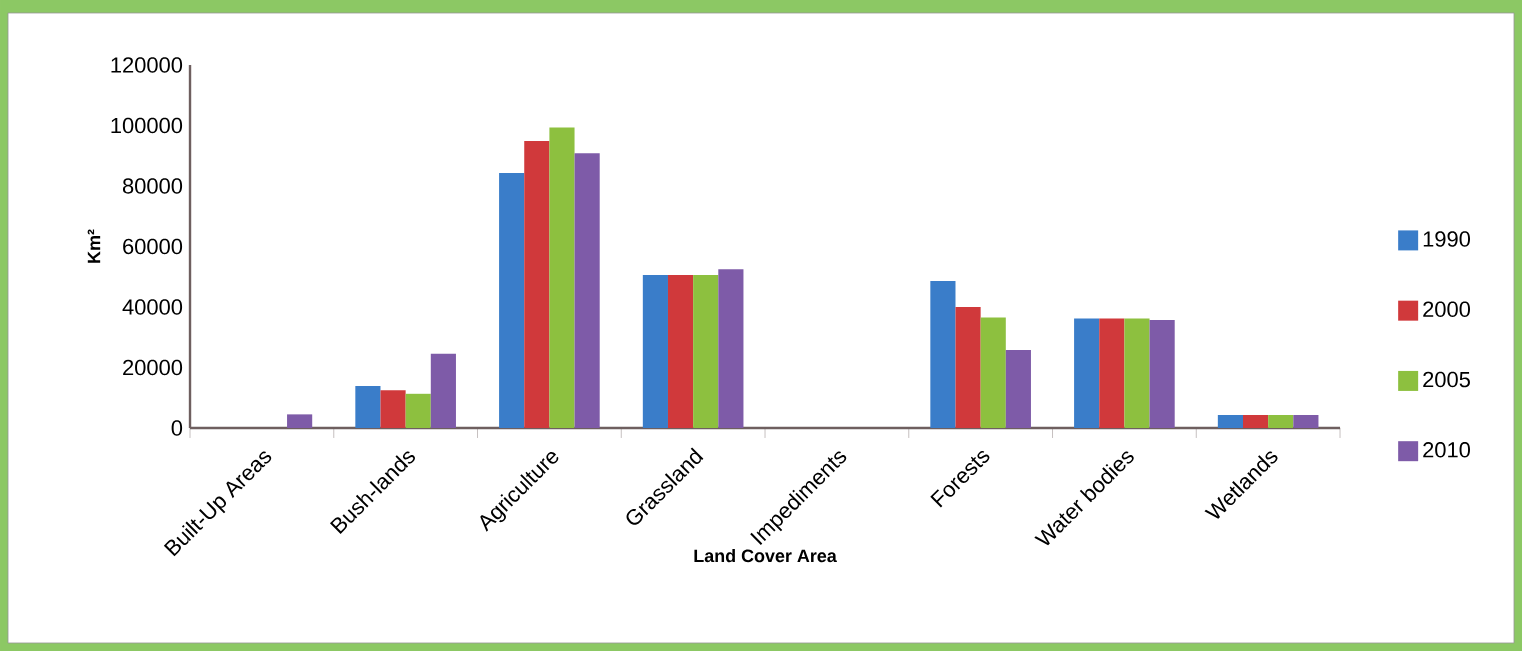 This screenshot has width=1522, height=651. Describe the element at coordinates (153, 367) in the screenshot. I see `y-tick-label: 20000` at that location.